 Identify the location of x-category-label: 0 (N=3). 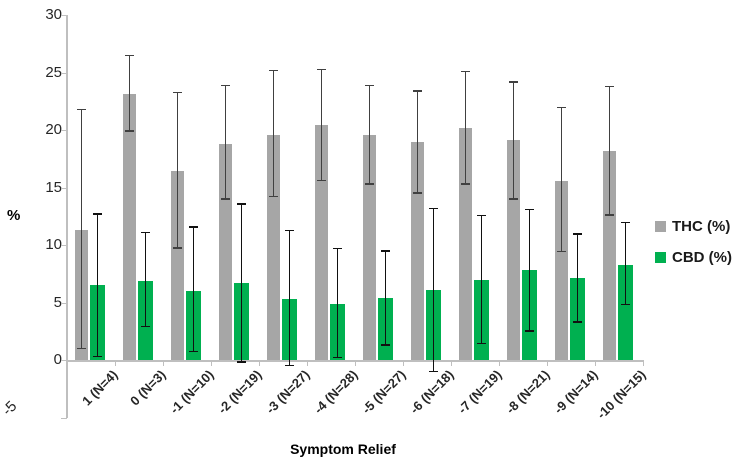
(148, 388).